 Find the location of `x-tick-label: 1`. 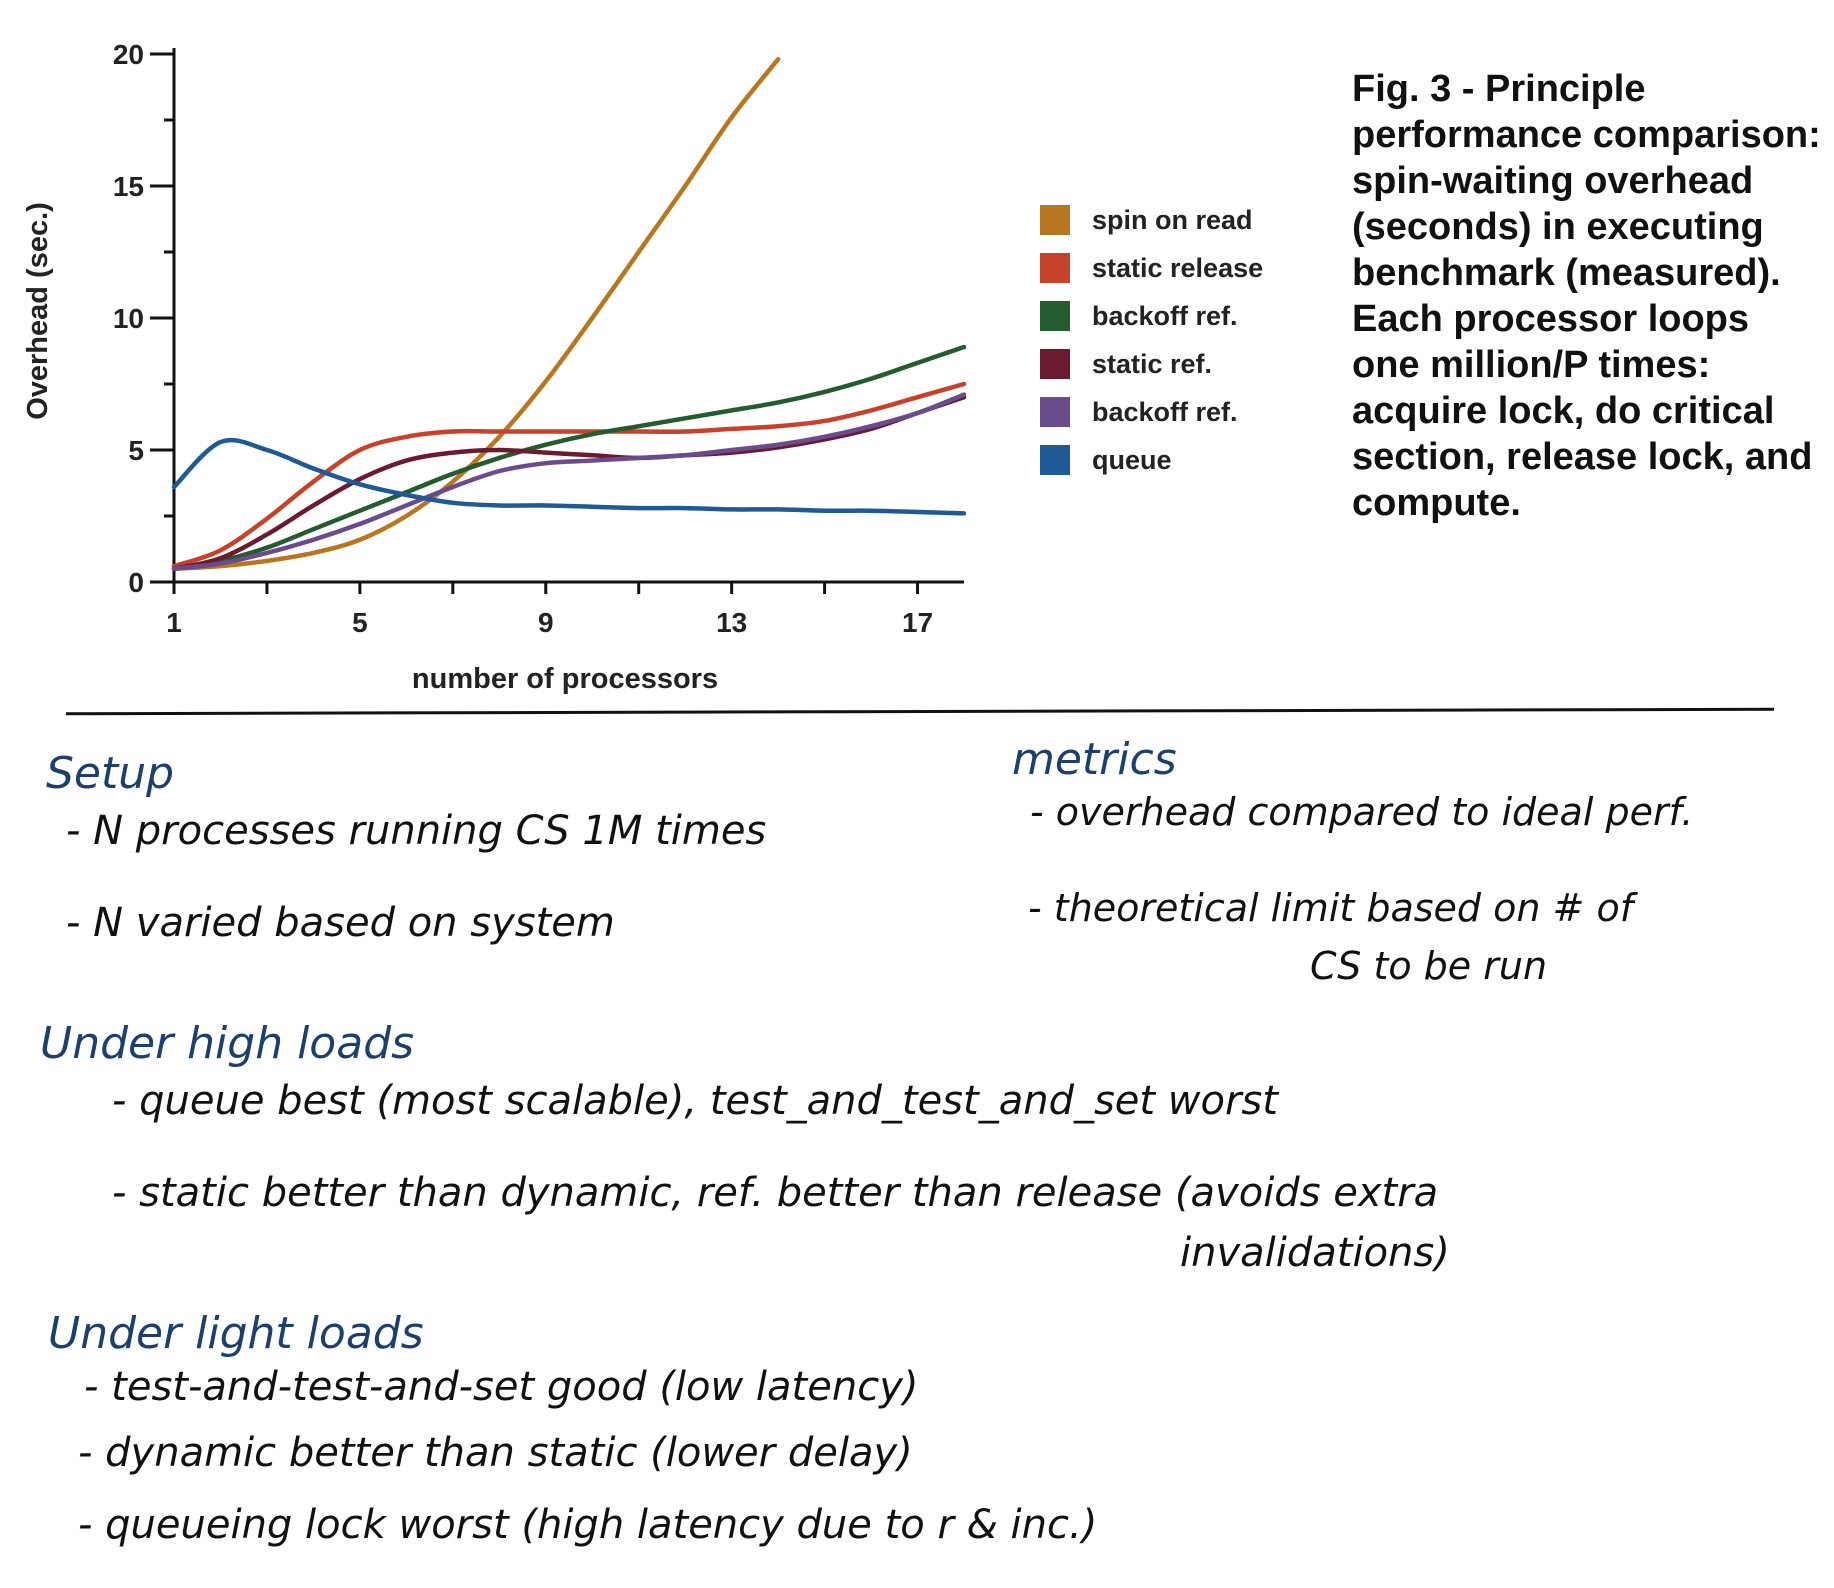

x-tick-label: 1 is located at coordinates (174, 622).